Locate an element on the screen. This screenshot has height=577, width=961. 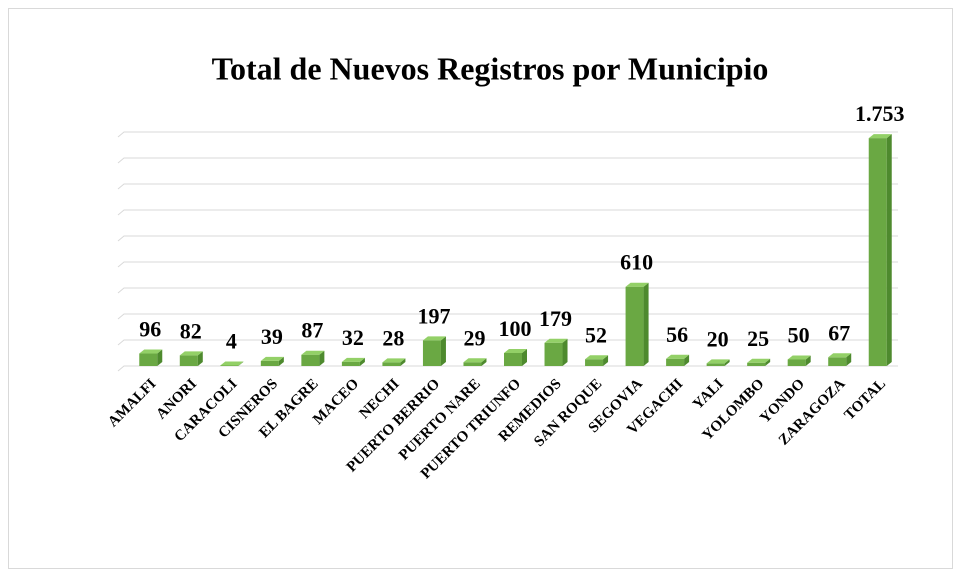
data-label: 610 is located at coordinates (636, 262).